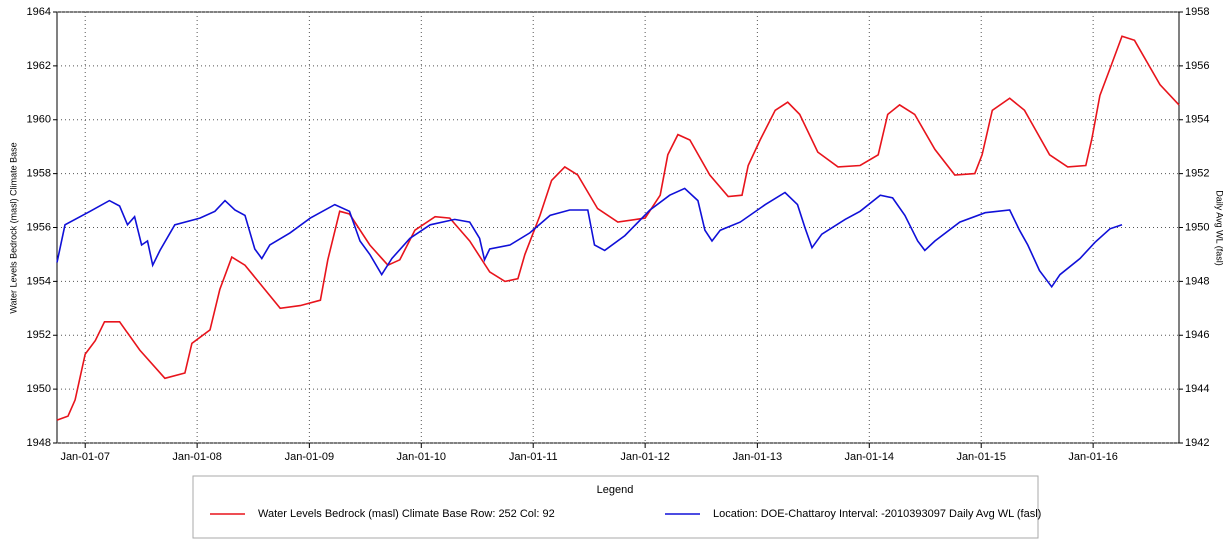  Describe the element at coordinates (533, 457) in the screenshot. I see `x-tick-label: Jan-01-11` at that location.